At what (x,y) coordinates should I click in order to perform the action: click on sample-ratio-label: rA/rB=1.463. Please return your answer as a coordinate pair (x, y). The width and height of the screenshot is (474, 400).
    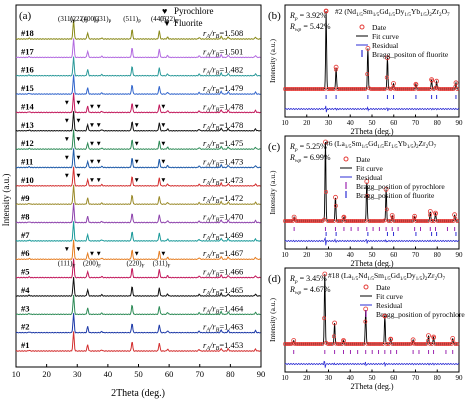
    Looking at the image, I should click on (223, 328).